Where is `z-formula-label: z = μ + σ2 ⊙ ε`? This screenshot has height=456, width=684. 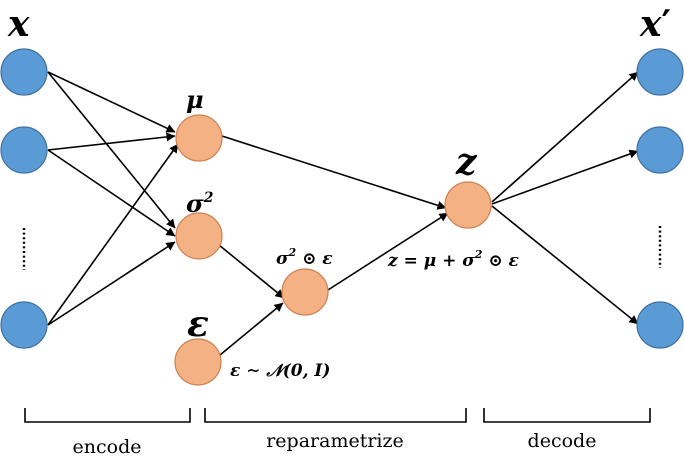
z-formula-label: z = μ + σ2 ⊙ ε is located at coordinates (453, 259).